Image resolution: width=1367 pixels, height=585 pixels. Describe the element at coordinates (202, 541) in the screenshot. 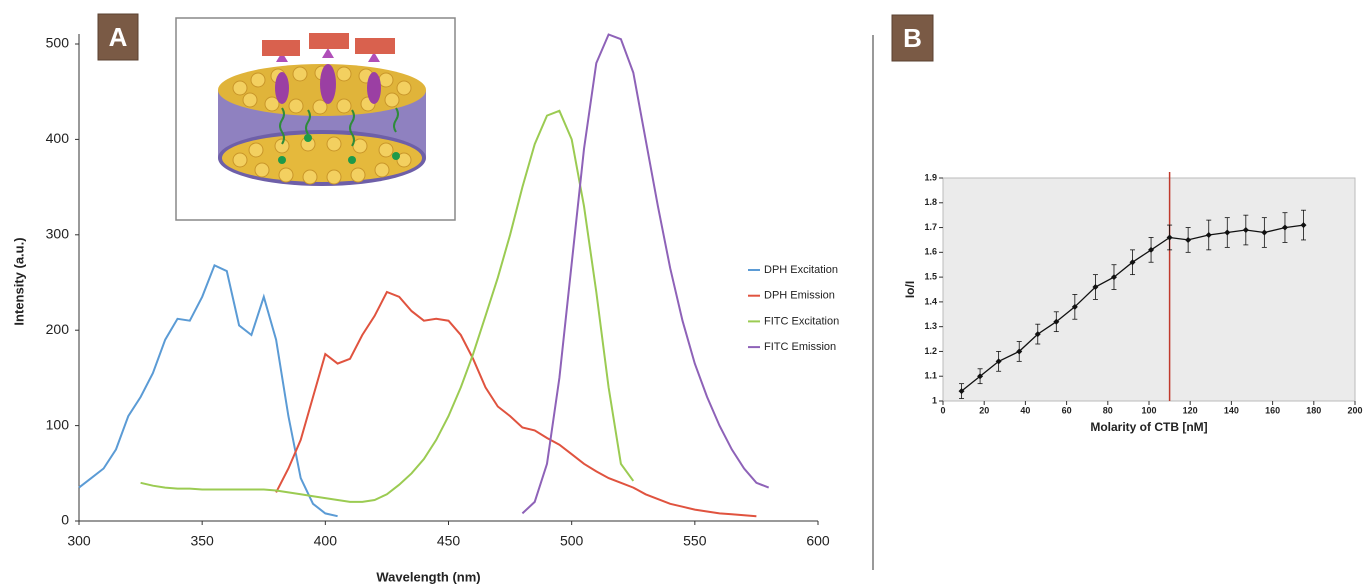

I see `x-tick-label: 350` at that location.